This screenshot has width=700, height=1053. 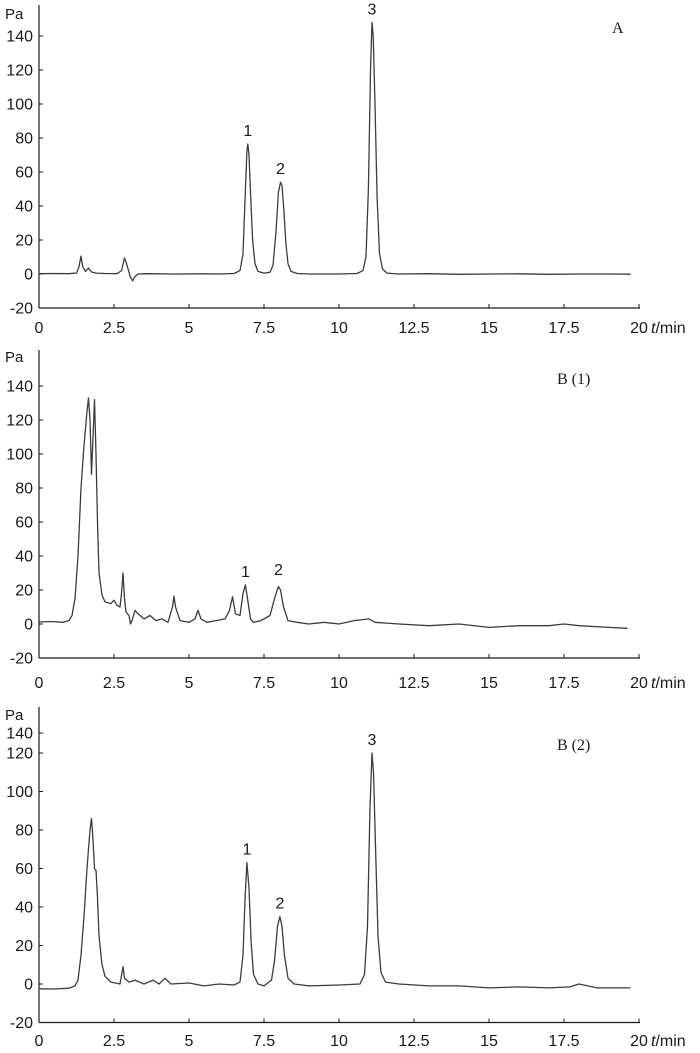 What do you see at coordinates (573, 745) in the screenshot?
I see `panel-label: B (2)` at bounding box center [573, 745].